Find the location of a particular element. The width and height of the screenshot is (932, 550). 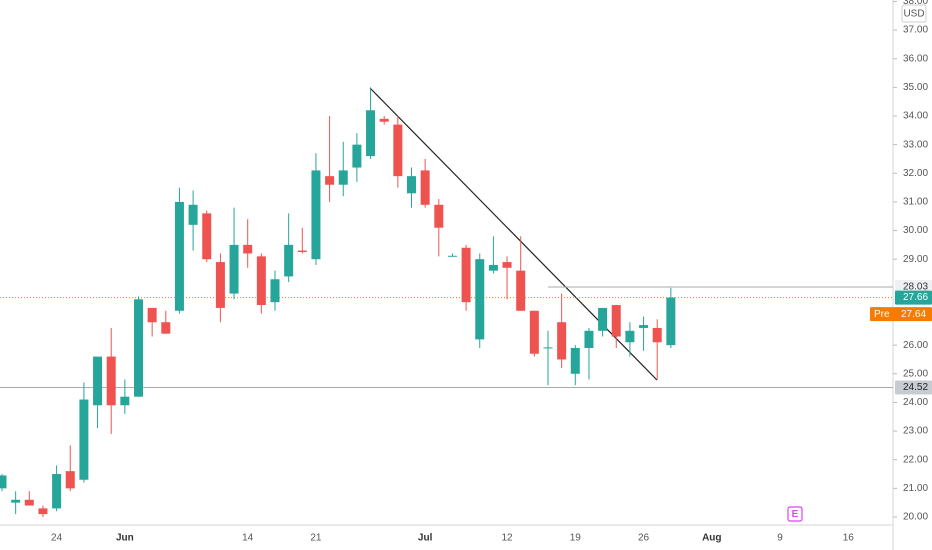

y-tick-label: 24.00 is located at coordinates (915, 402).